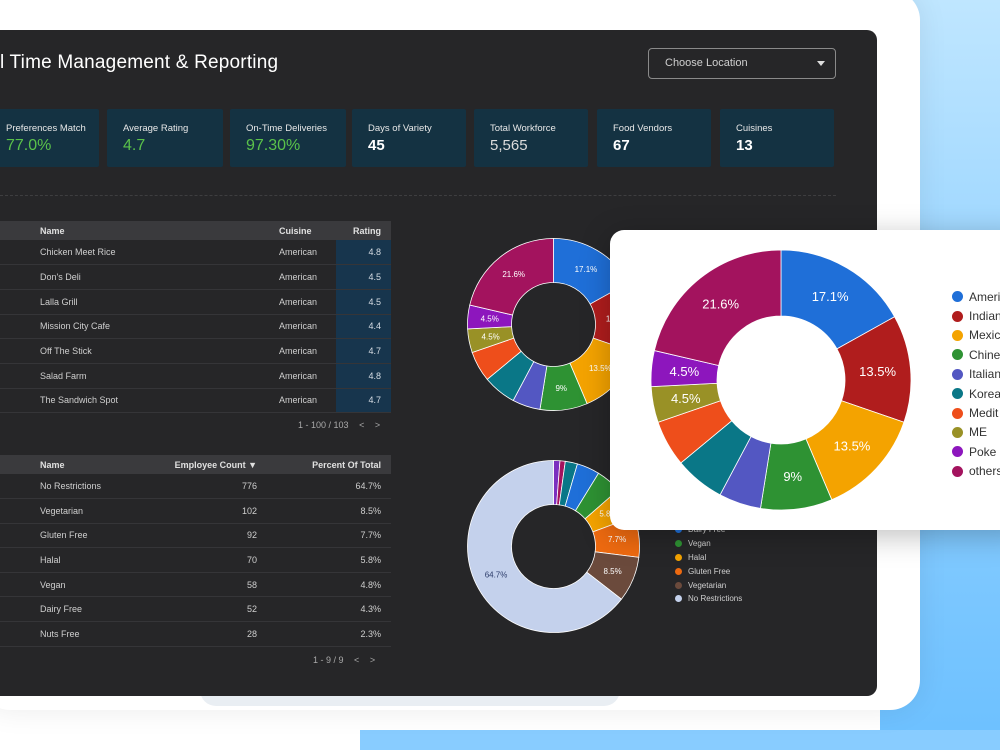  I want to click on dietary-donut-chart: 5.8% 7.7% 8.5% 64.7%, so click(553, 546).